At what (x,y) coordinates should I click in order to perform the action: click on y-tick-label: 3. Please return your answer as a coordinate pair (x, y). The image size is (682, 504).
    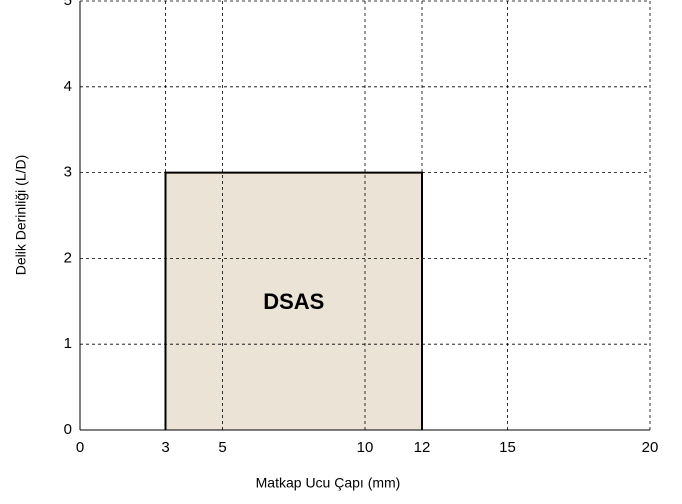
    Looking at the image, I should click on (68, 172).